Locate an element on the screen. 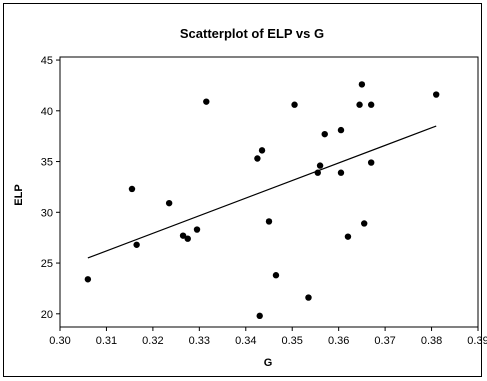 The height and width of the screenshot is (381, 487). x-tick-label: 0.34 is located at coordinates (245, 341).